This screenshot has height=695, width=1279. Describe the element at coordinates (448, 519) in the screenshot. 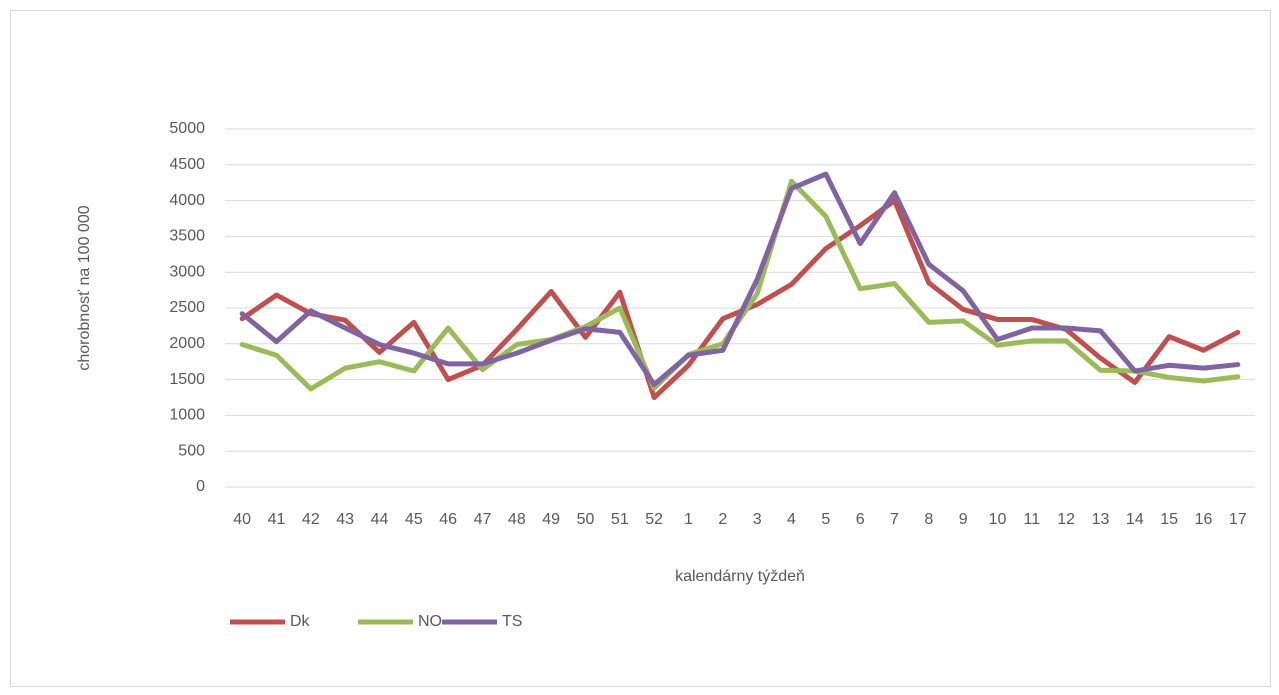

I see `x-tick-label: 46` at that location.